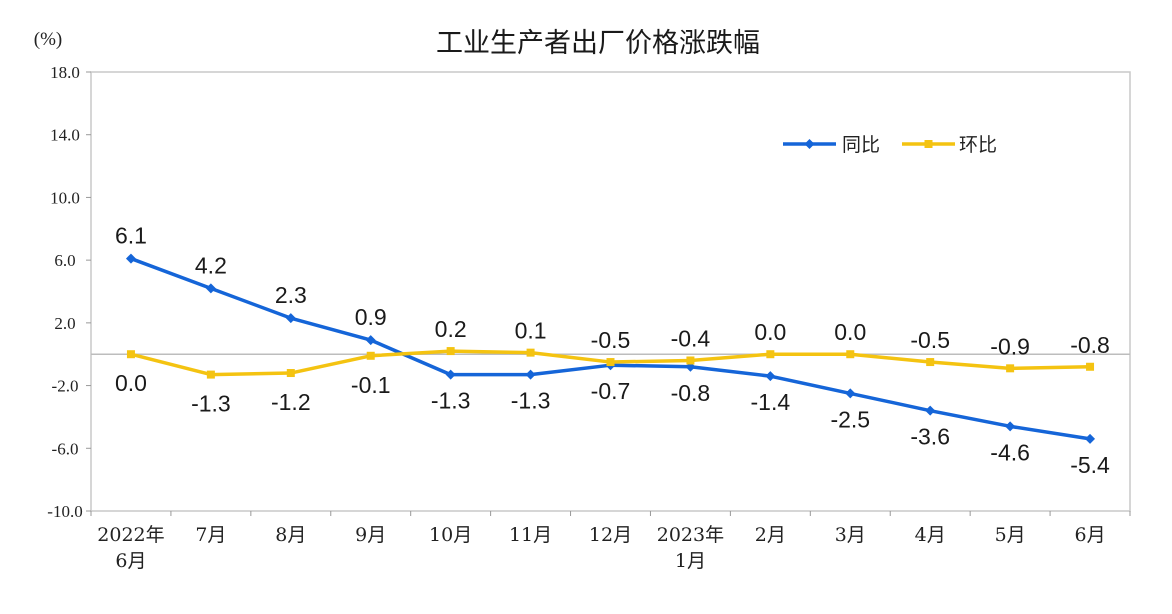  What do you see at coordinates (690, 535) in the screenshot?
I see `x-tick-label-line: 2023年` at bounding box center [690, 535].